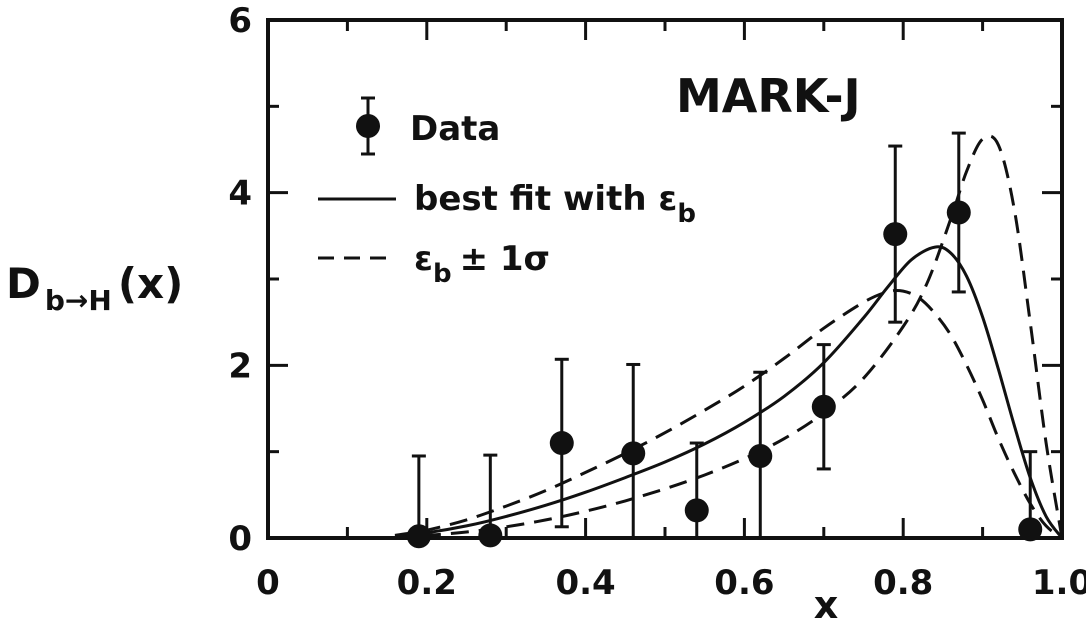 The image size is (1086, 626). Describe the element at coordinates (240, 366) in the screenshot. I see `y-tick-label: 2` at that location.